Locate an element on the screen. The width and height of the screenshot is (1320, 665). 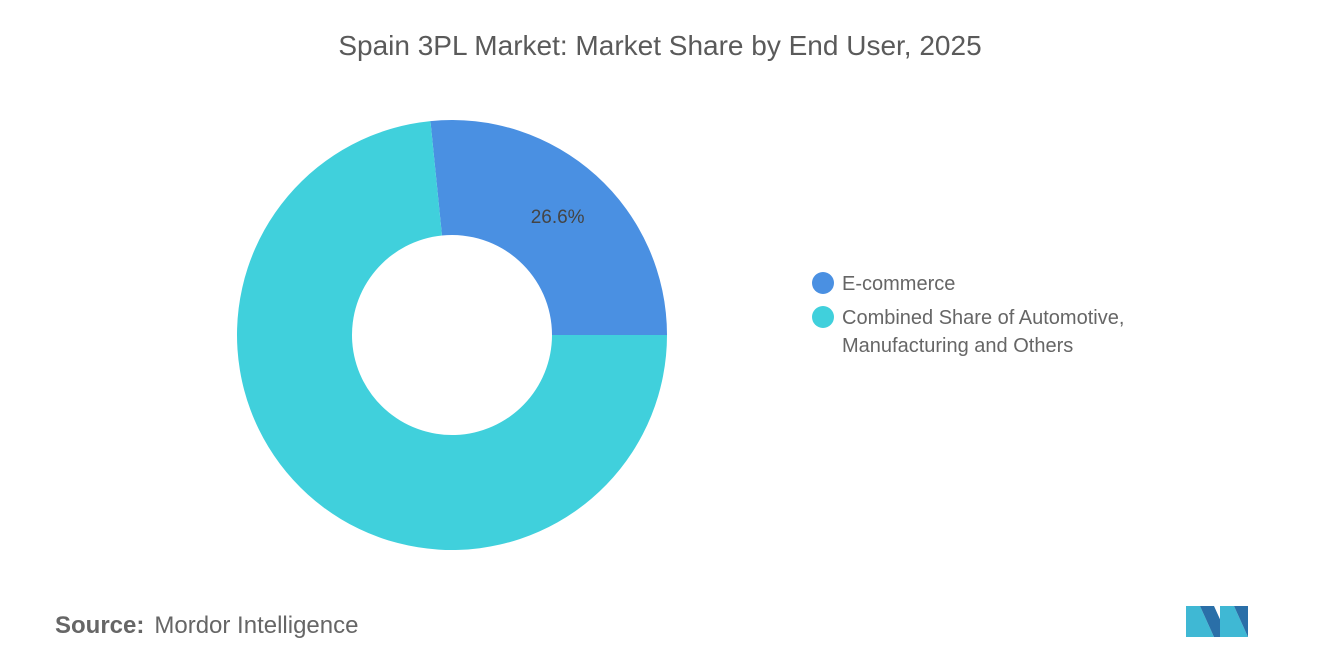
logo is located at coordinates (1217, 621).